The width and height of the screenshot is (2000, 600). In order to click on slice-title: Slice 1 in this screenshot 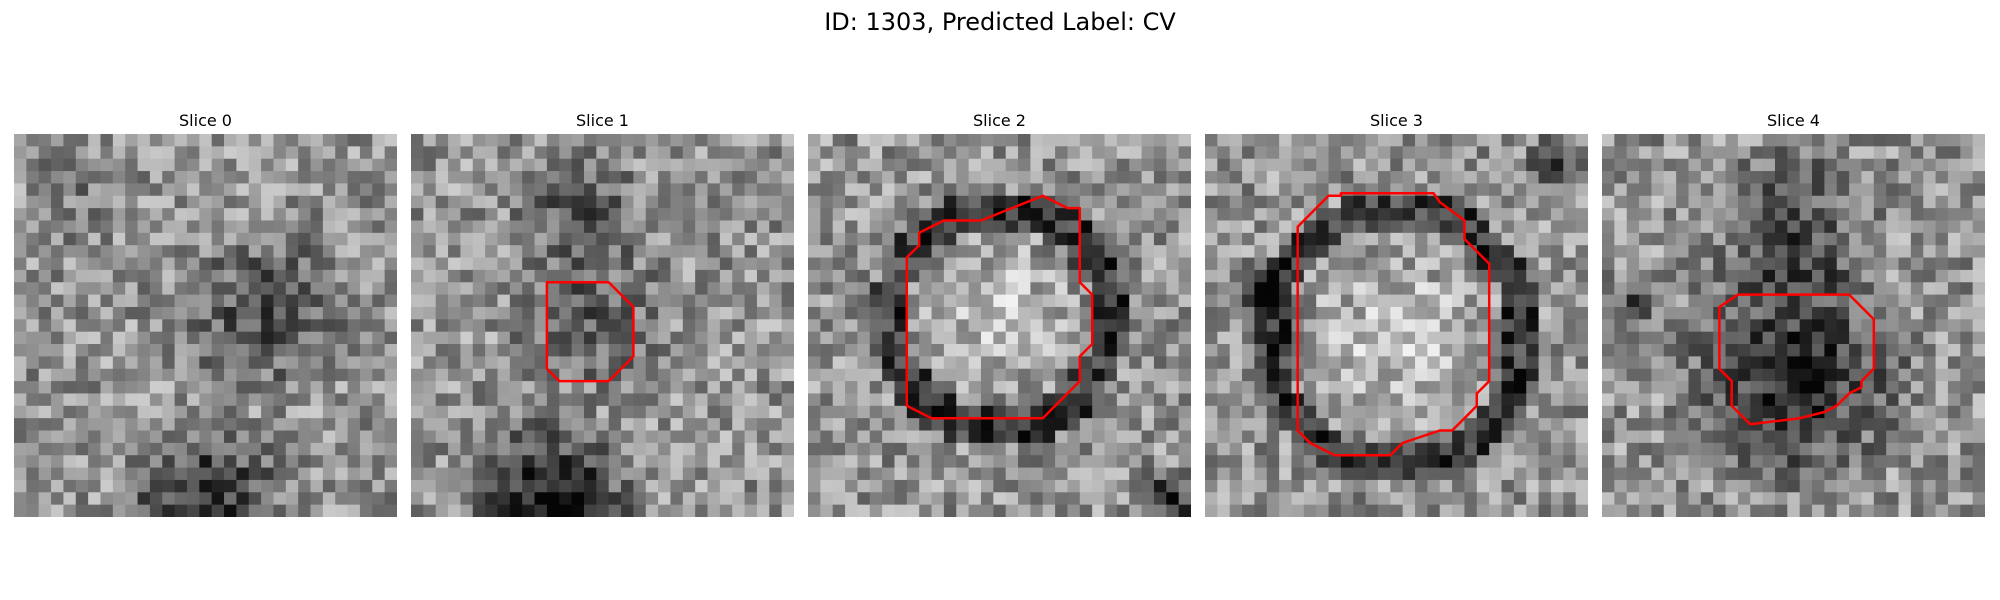, I will do `click(602, 120)`.